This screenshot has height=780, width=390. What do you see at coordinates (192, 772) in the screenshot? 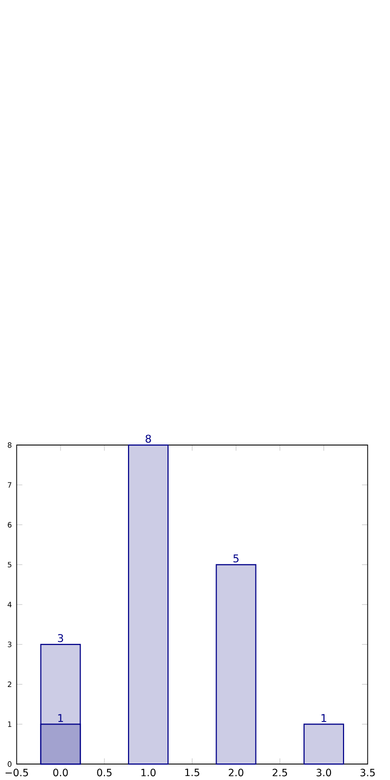
I see `x-tick-label: 1.5` at bounding box center [192, 772].